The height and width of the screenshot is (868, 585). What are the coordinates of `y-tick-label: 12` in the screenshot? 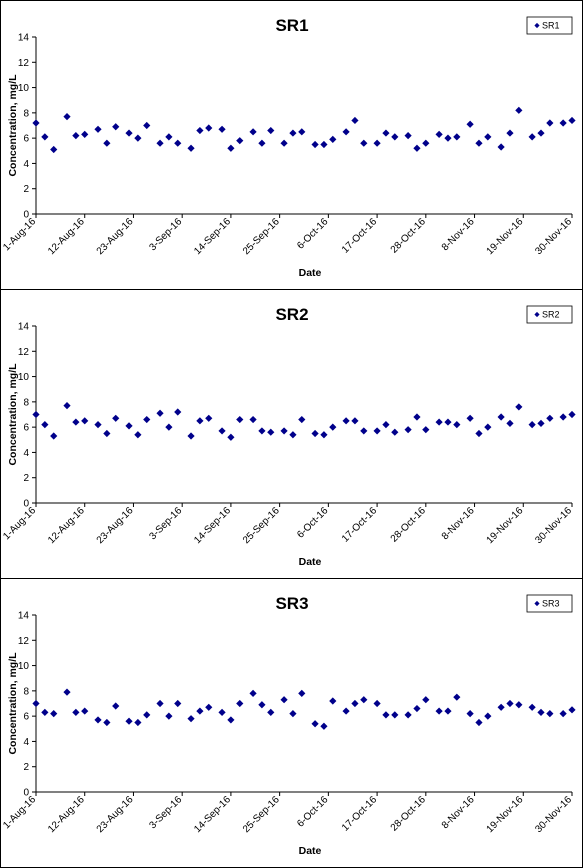 It's located at (24, 352).